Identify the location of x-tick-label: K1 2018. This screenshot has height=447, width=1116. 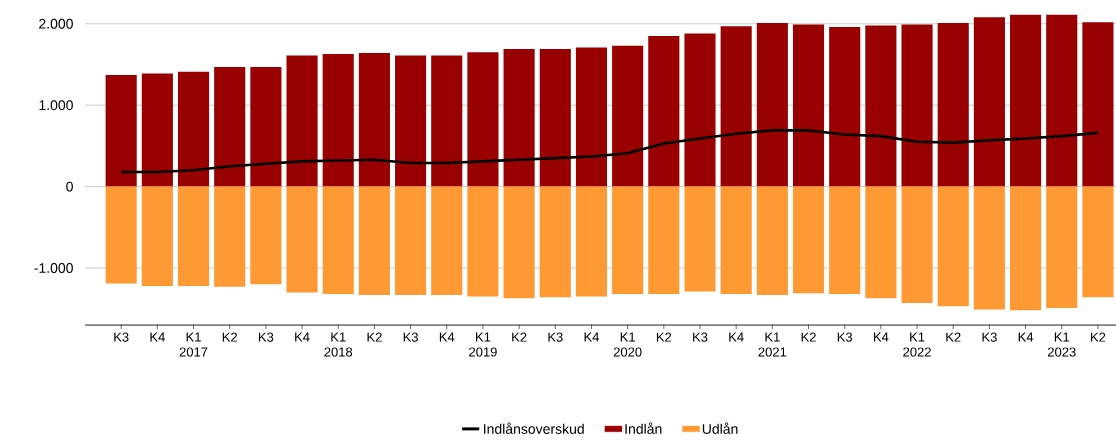
(338, 344).